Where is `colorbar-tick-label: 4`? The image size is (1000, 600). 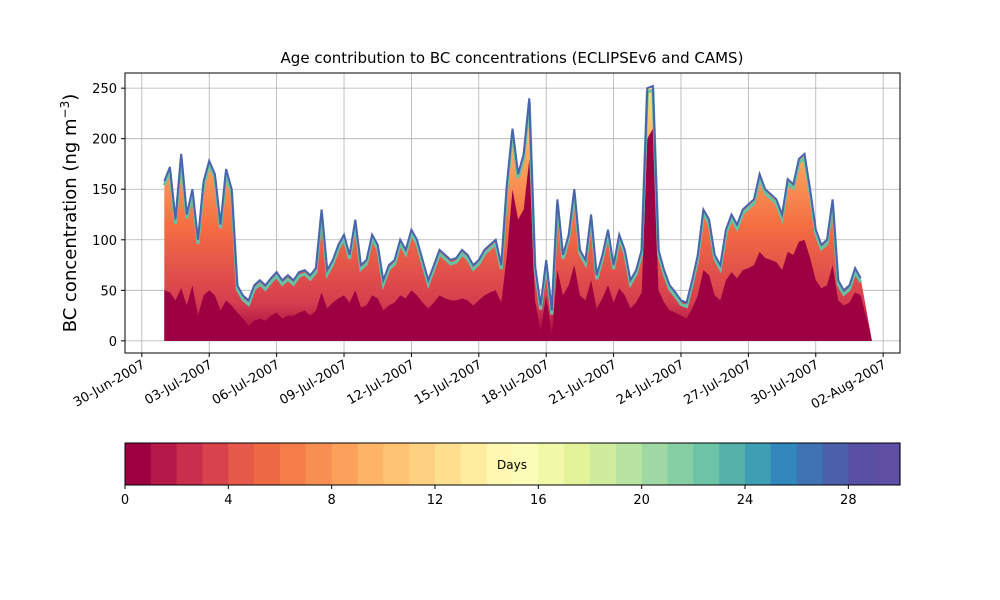
colorbar-tick-label: 4 is located at coordinates (228, 500).